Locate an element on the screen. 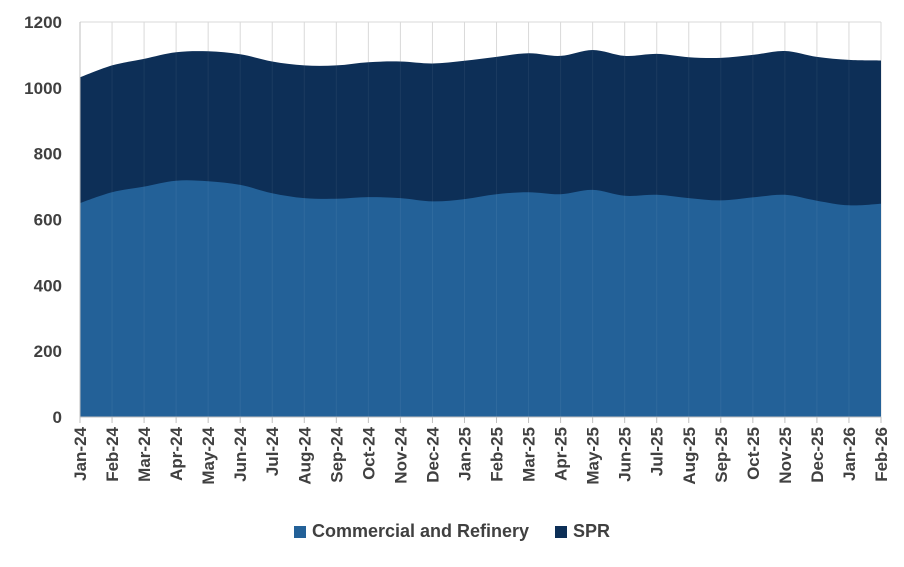 The image size is (904, 567). x-tick-label: Nov-24 is located at coordinates (400, 454).